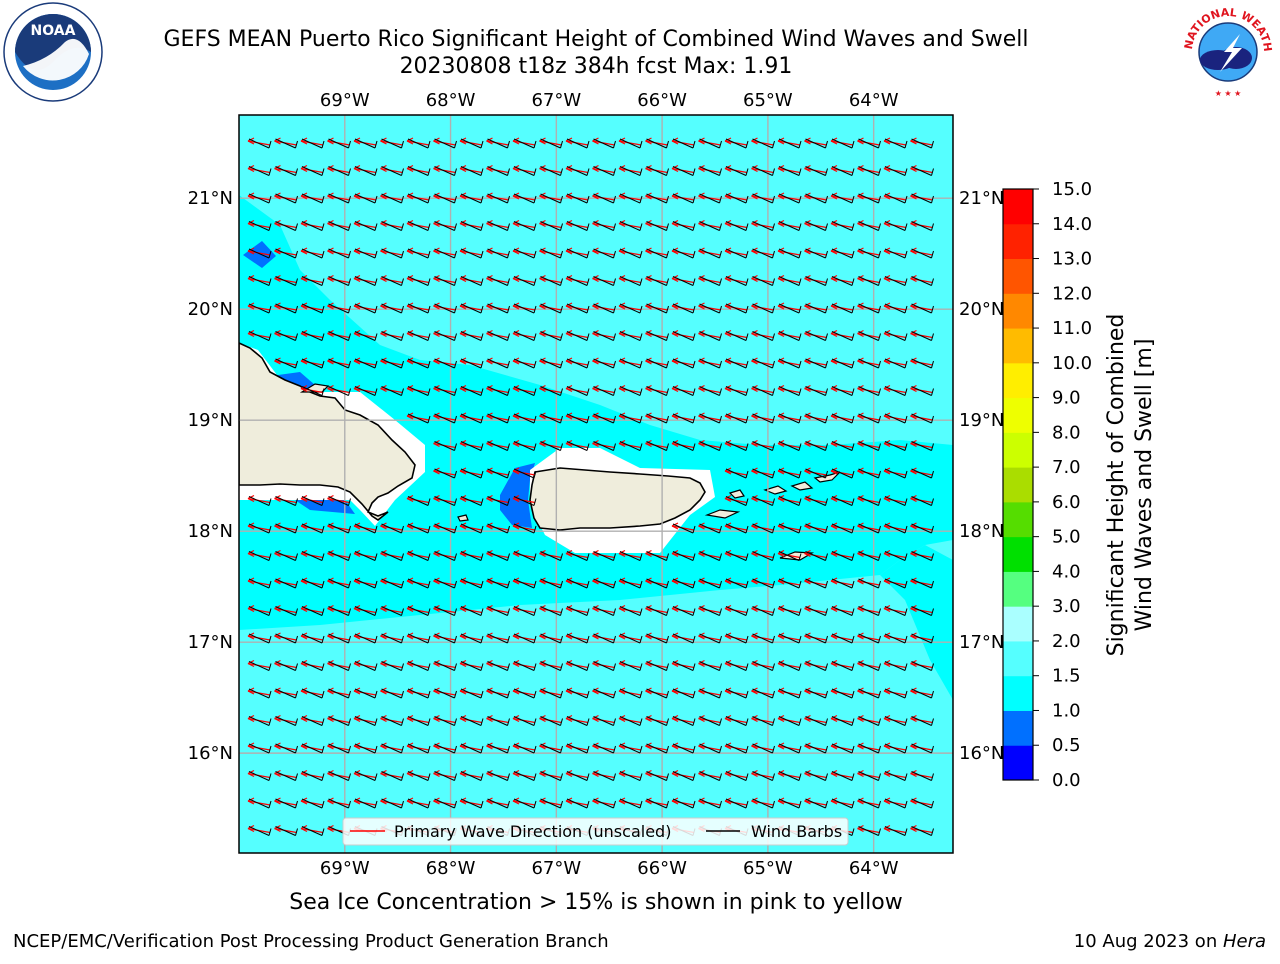 Image resolution: width=1280 pixels, height=964 pixels. I want to click on colorbar-tick-label: 8.0, so click(1066, 432).